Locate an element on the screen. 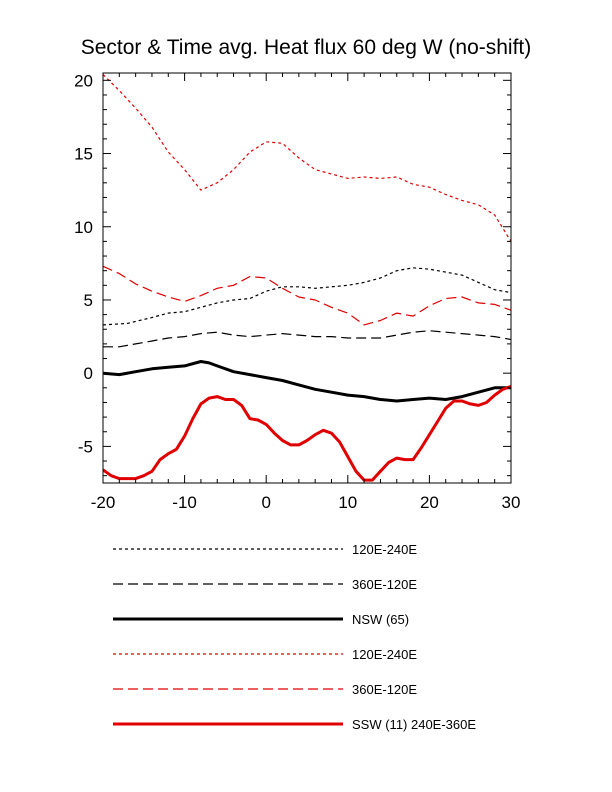 The image size is (612, 792). y-tick-label: 15 is located at coordinates (83, 154).